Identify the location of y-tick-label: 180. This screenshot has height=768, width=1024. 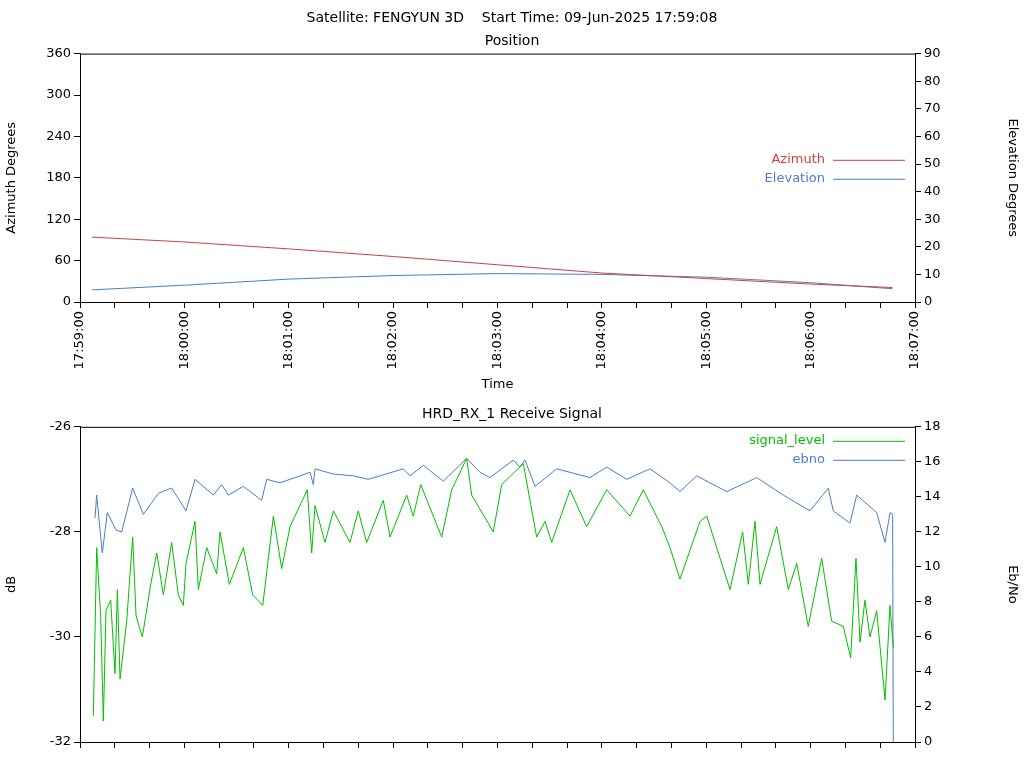
(58, 177).